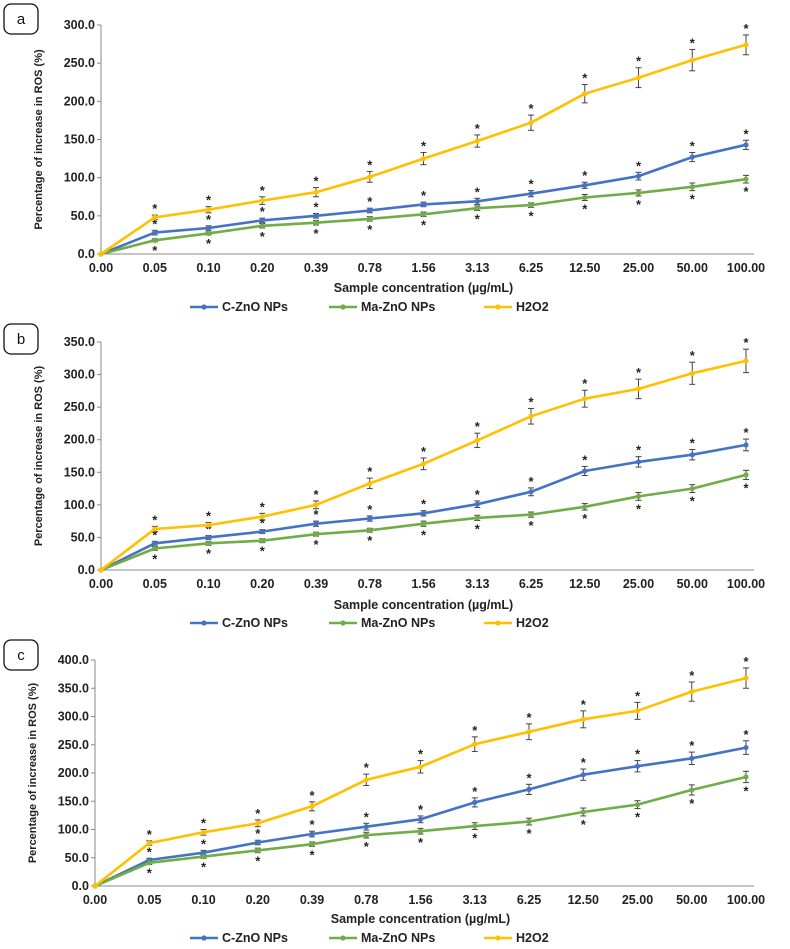 This screenshot has height=949, width=790. I want to click on y-tick-label: 150.0, so click(79, 472).